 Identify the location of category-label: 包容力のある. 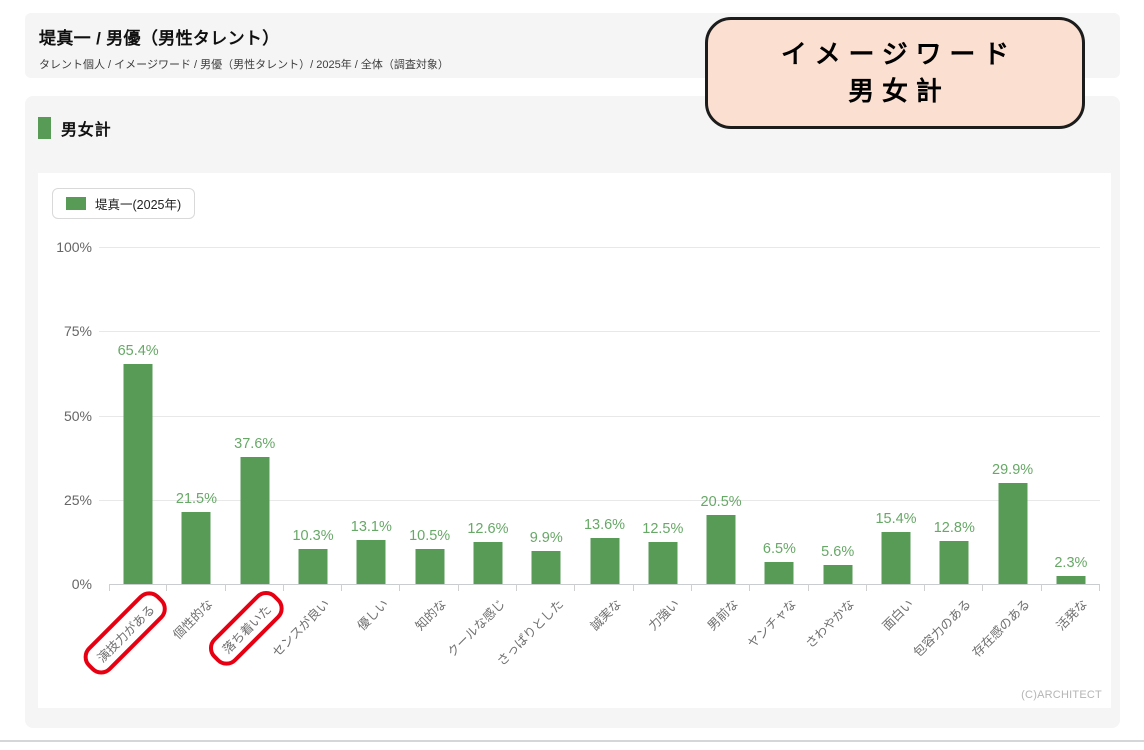
(943, 628).